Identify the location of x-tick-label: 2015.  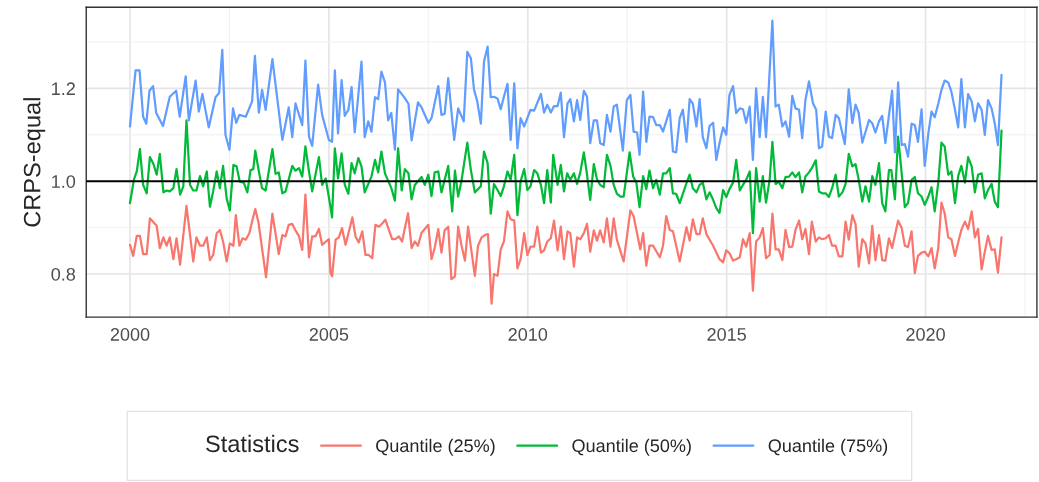
(726, 334).